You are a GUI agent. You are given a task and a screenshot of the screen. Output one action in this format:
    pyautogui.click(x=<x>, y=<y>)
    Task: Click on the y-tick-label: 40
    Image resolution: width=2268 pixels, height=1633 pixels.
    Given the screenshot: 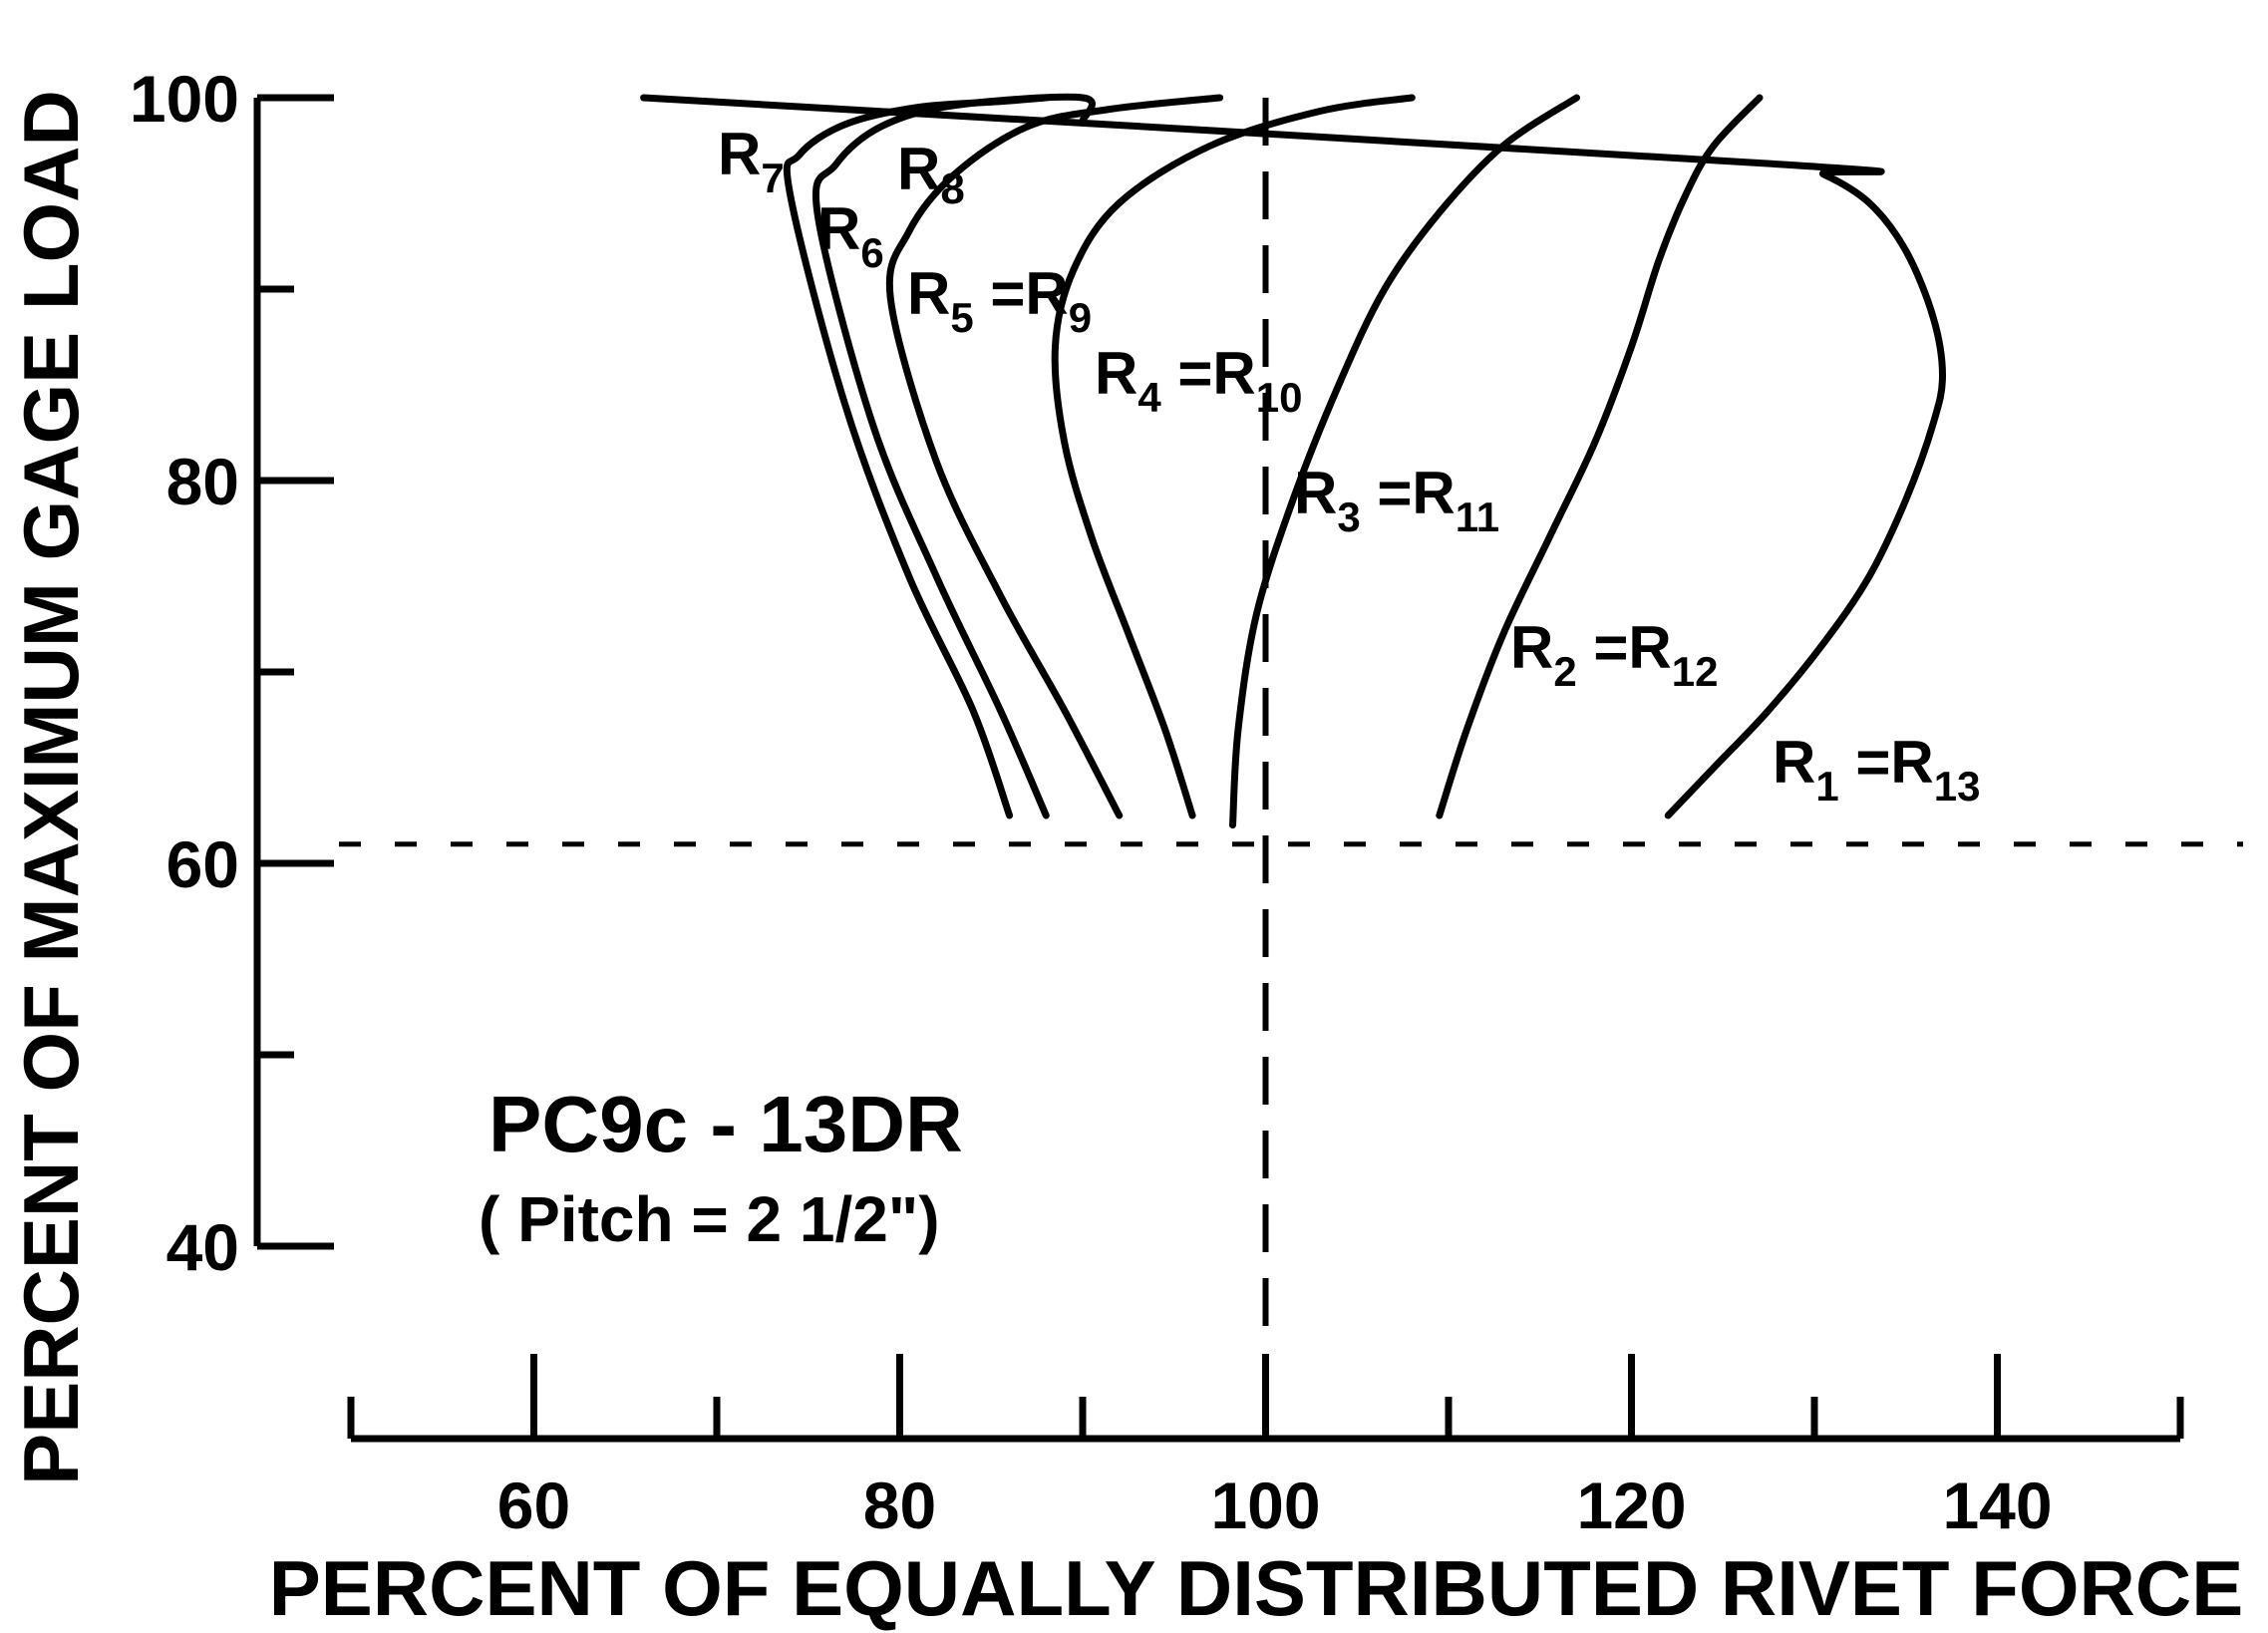 What is the action you would take?
    pyautogui.click(x=202, y=1247)
    